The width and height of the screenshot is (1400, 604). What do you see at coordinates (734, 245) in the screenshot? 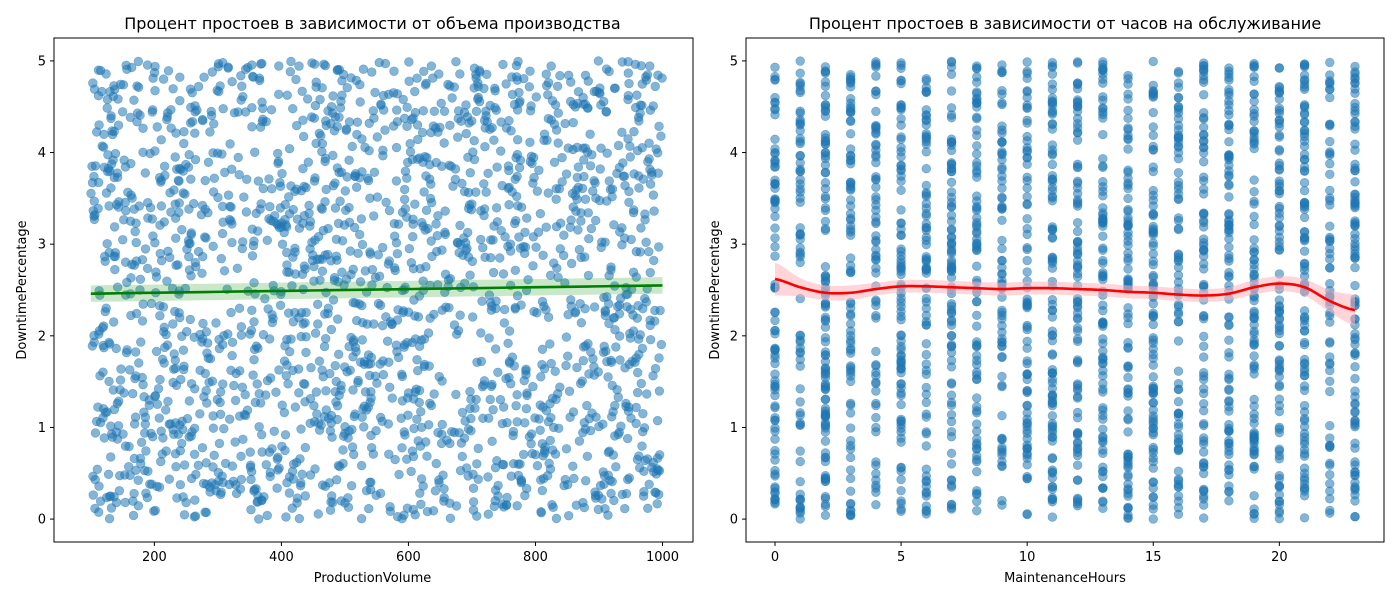
I see `y-tick-label: 3` at bounding box center [734, 245].